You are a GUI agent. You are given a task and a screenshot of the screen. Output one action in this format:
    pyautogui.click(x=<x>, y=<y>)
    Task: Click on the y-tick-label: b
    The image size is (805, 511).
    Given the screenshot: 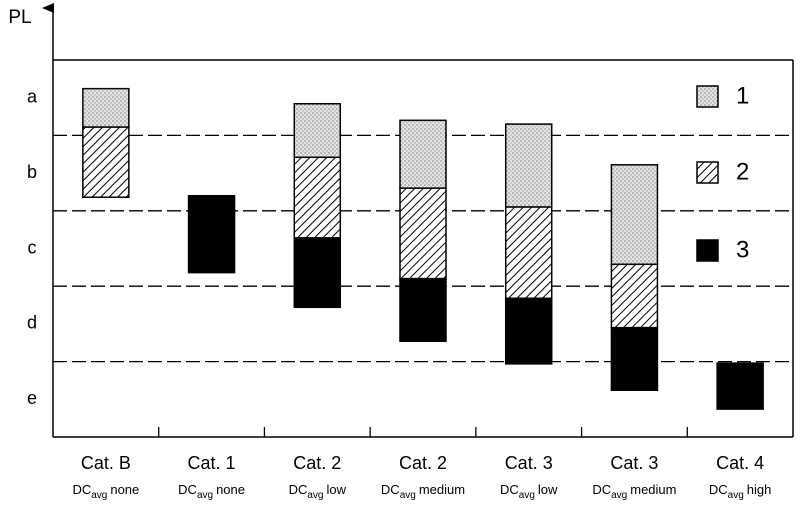 What is the action you would take?
    pyautogui.click(x=32, y=172)
    